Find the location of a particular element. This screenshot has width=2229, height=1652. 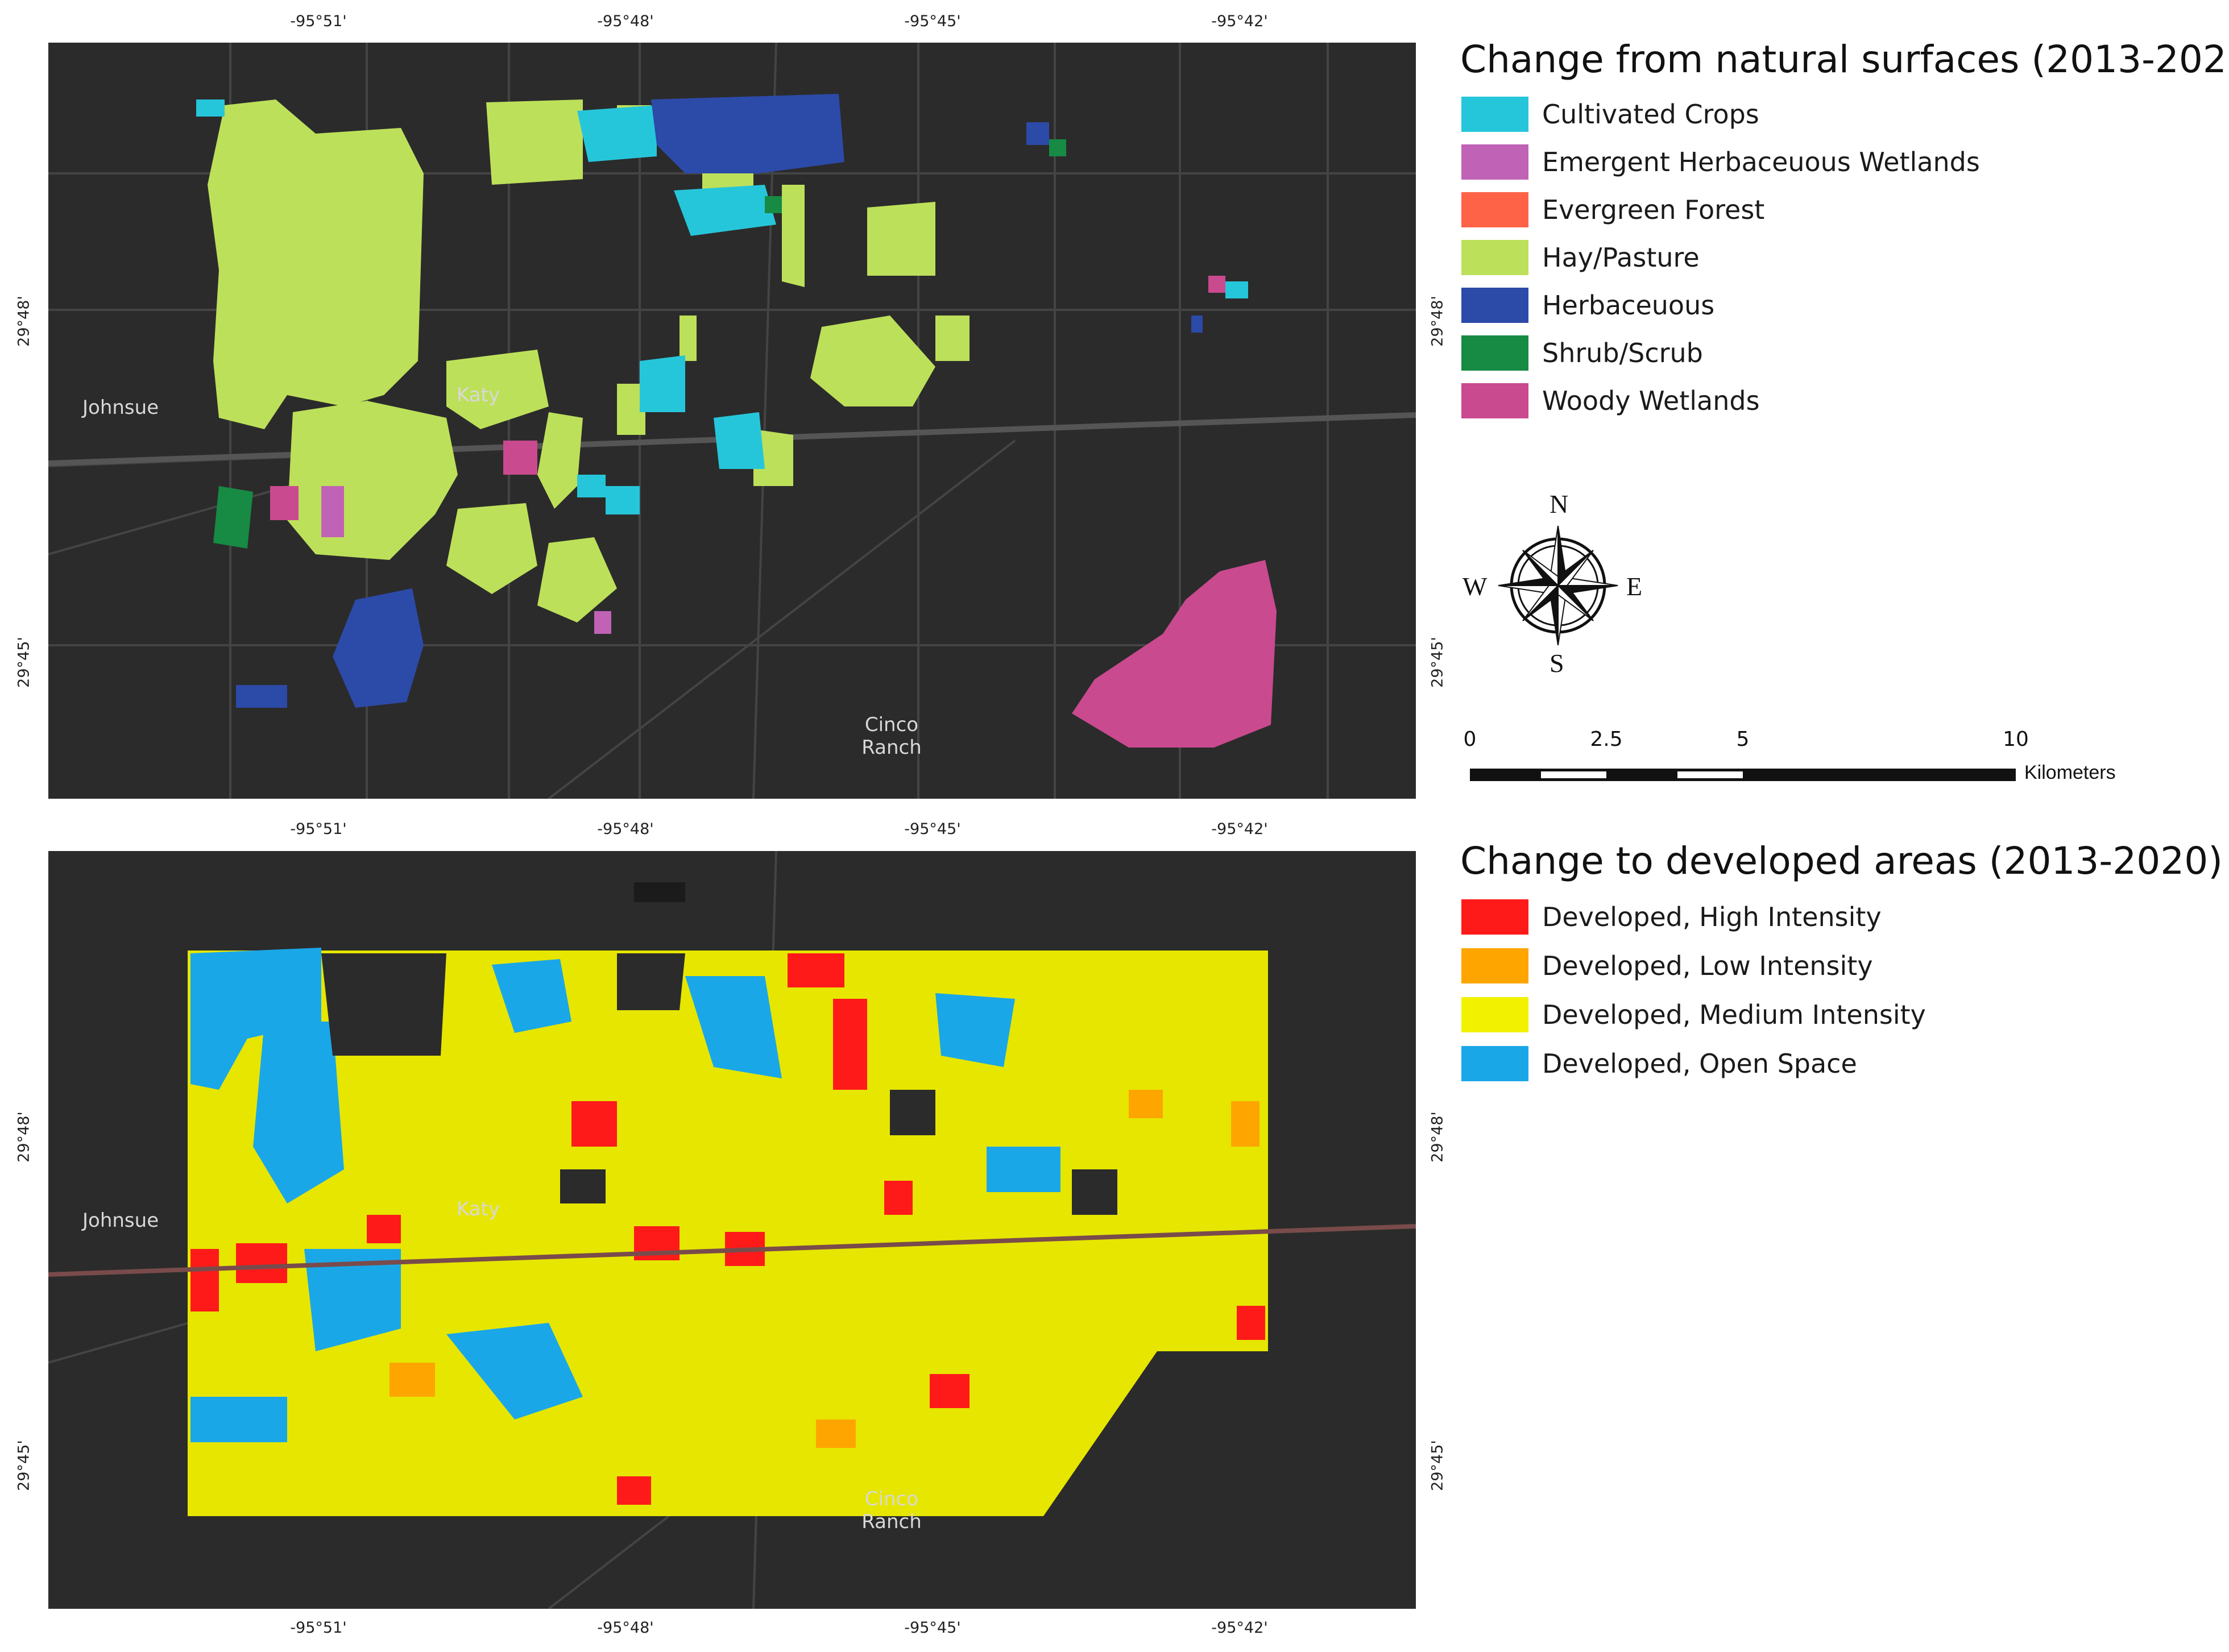

scale-bar-graphic is located at coordinates (1743, 775).